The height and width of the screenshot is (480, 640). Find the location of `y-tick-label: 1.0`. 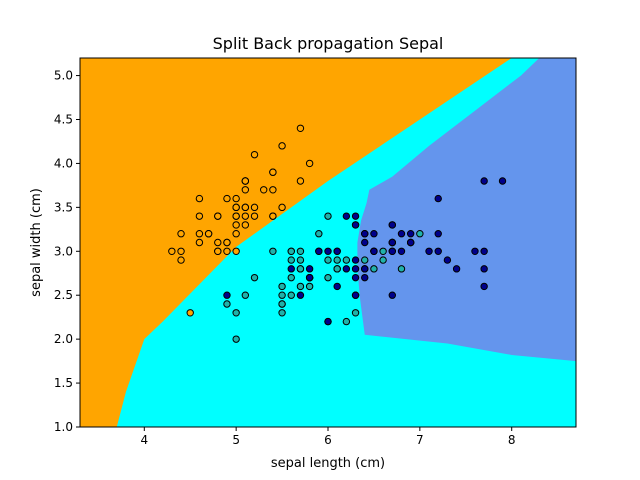

y-tick-label: 1.0 is located at coordinates (63, 427).